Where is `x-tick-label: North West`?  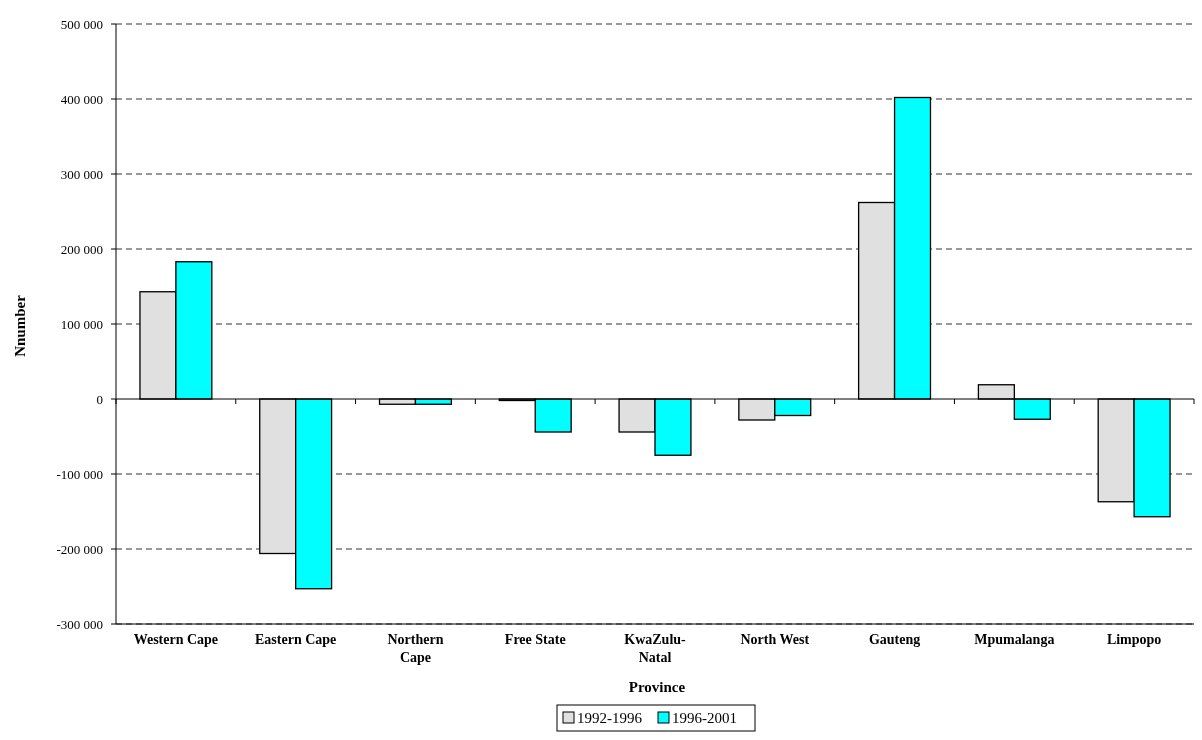 x-tick-label: North West is located at coordinates (775, 639).